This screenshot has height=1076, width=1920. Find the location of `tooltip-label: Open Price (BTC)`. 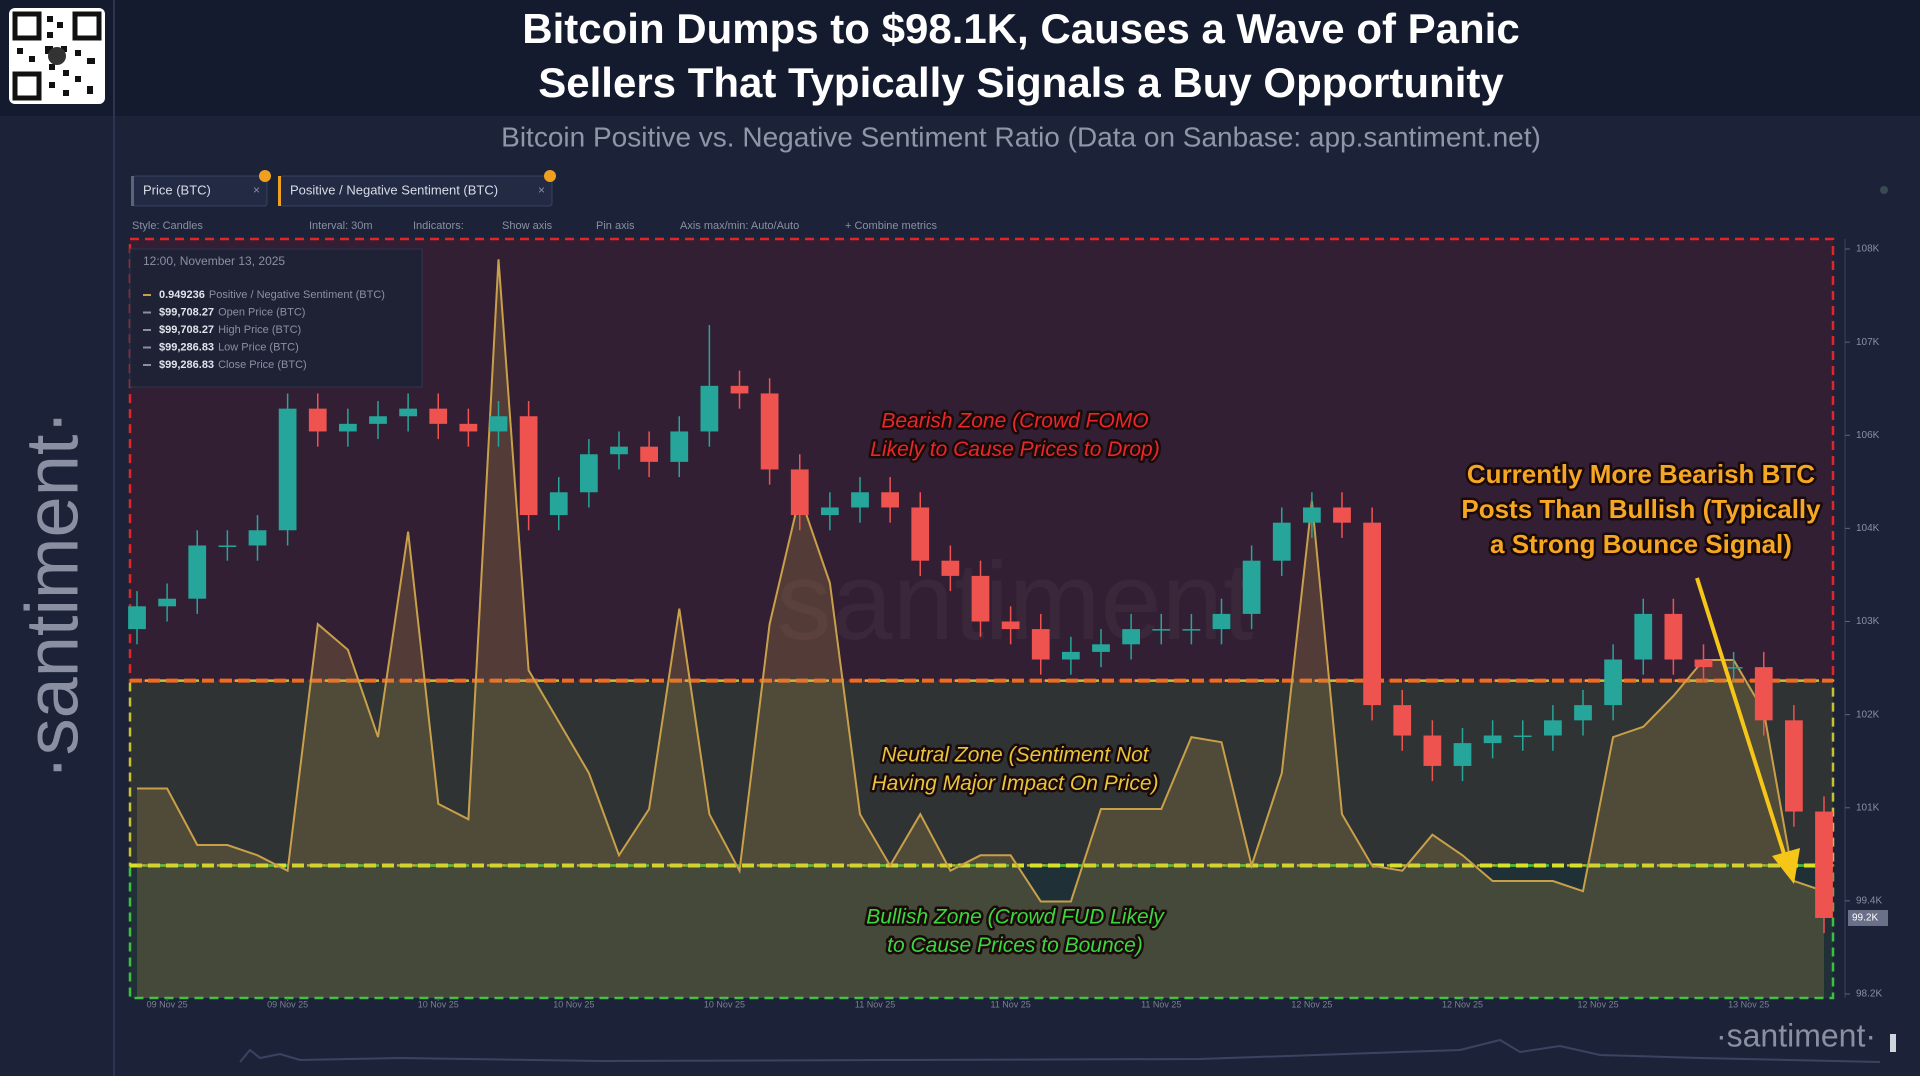

tooltip-label: Open Price (BTC) is located at coordinates (261, 312).